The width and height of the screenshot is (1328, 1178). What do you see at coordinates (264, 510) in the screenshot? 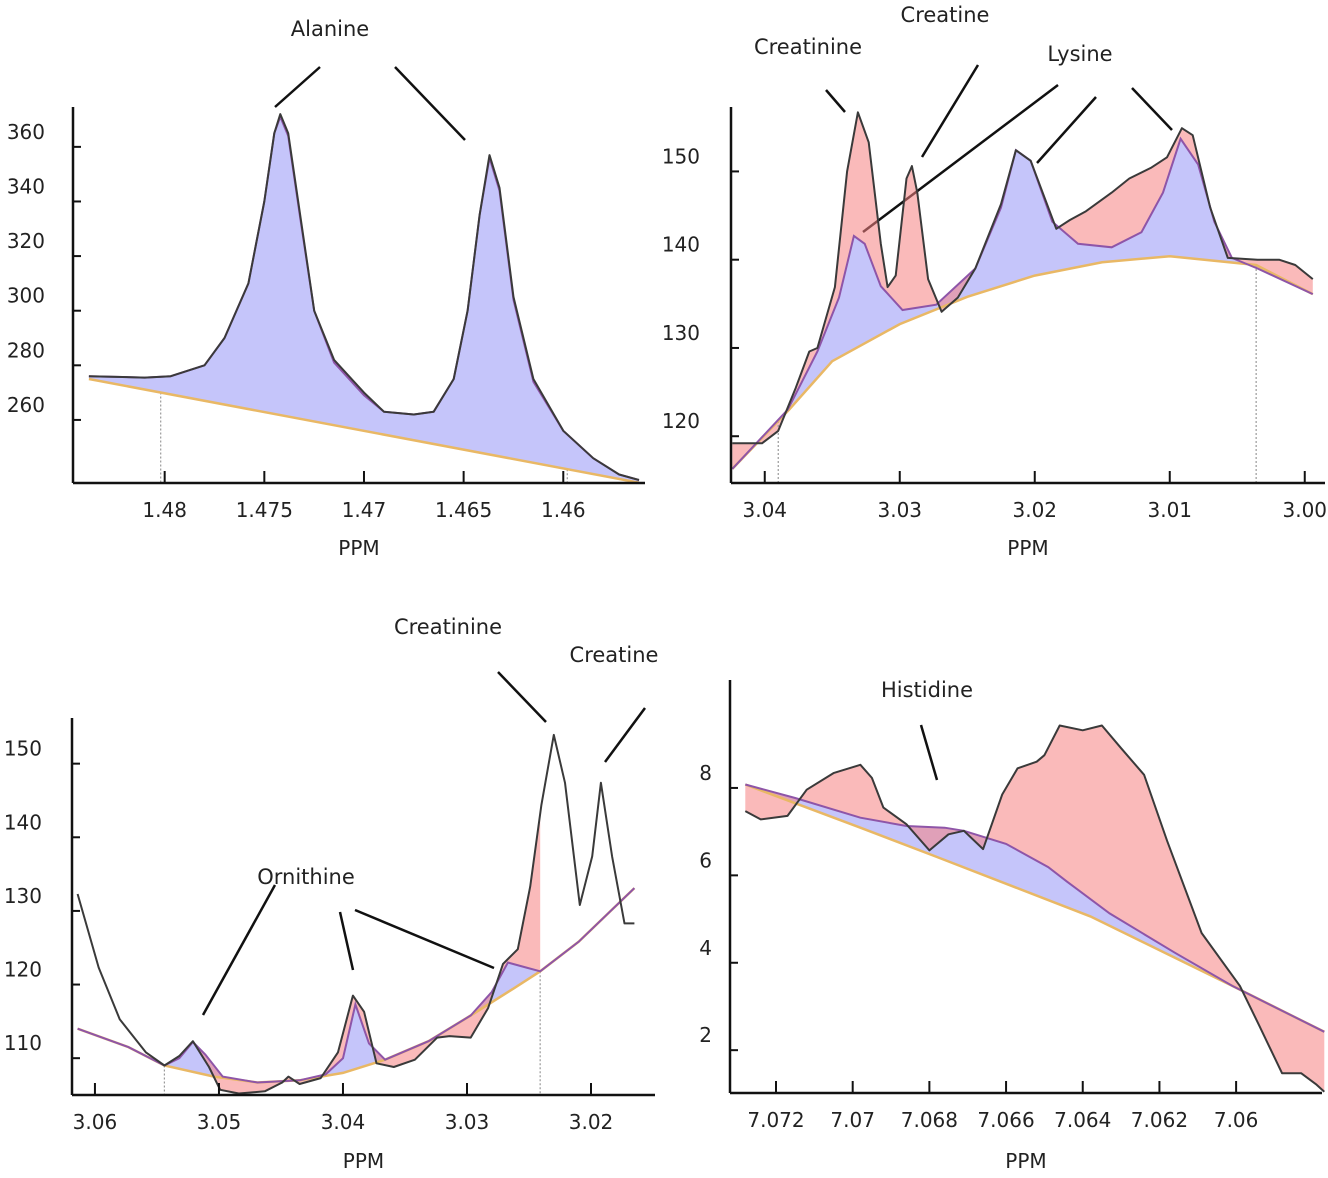
I see `x-tick-label: 1.475` at bounding box center [264, 510].